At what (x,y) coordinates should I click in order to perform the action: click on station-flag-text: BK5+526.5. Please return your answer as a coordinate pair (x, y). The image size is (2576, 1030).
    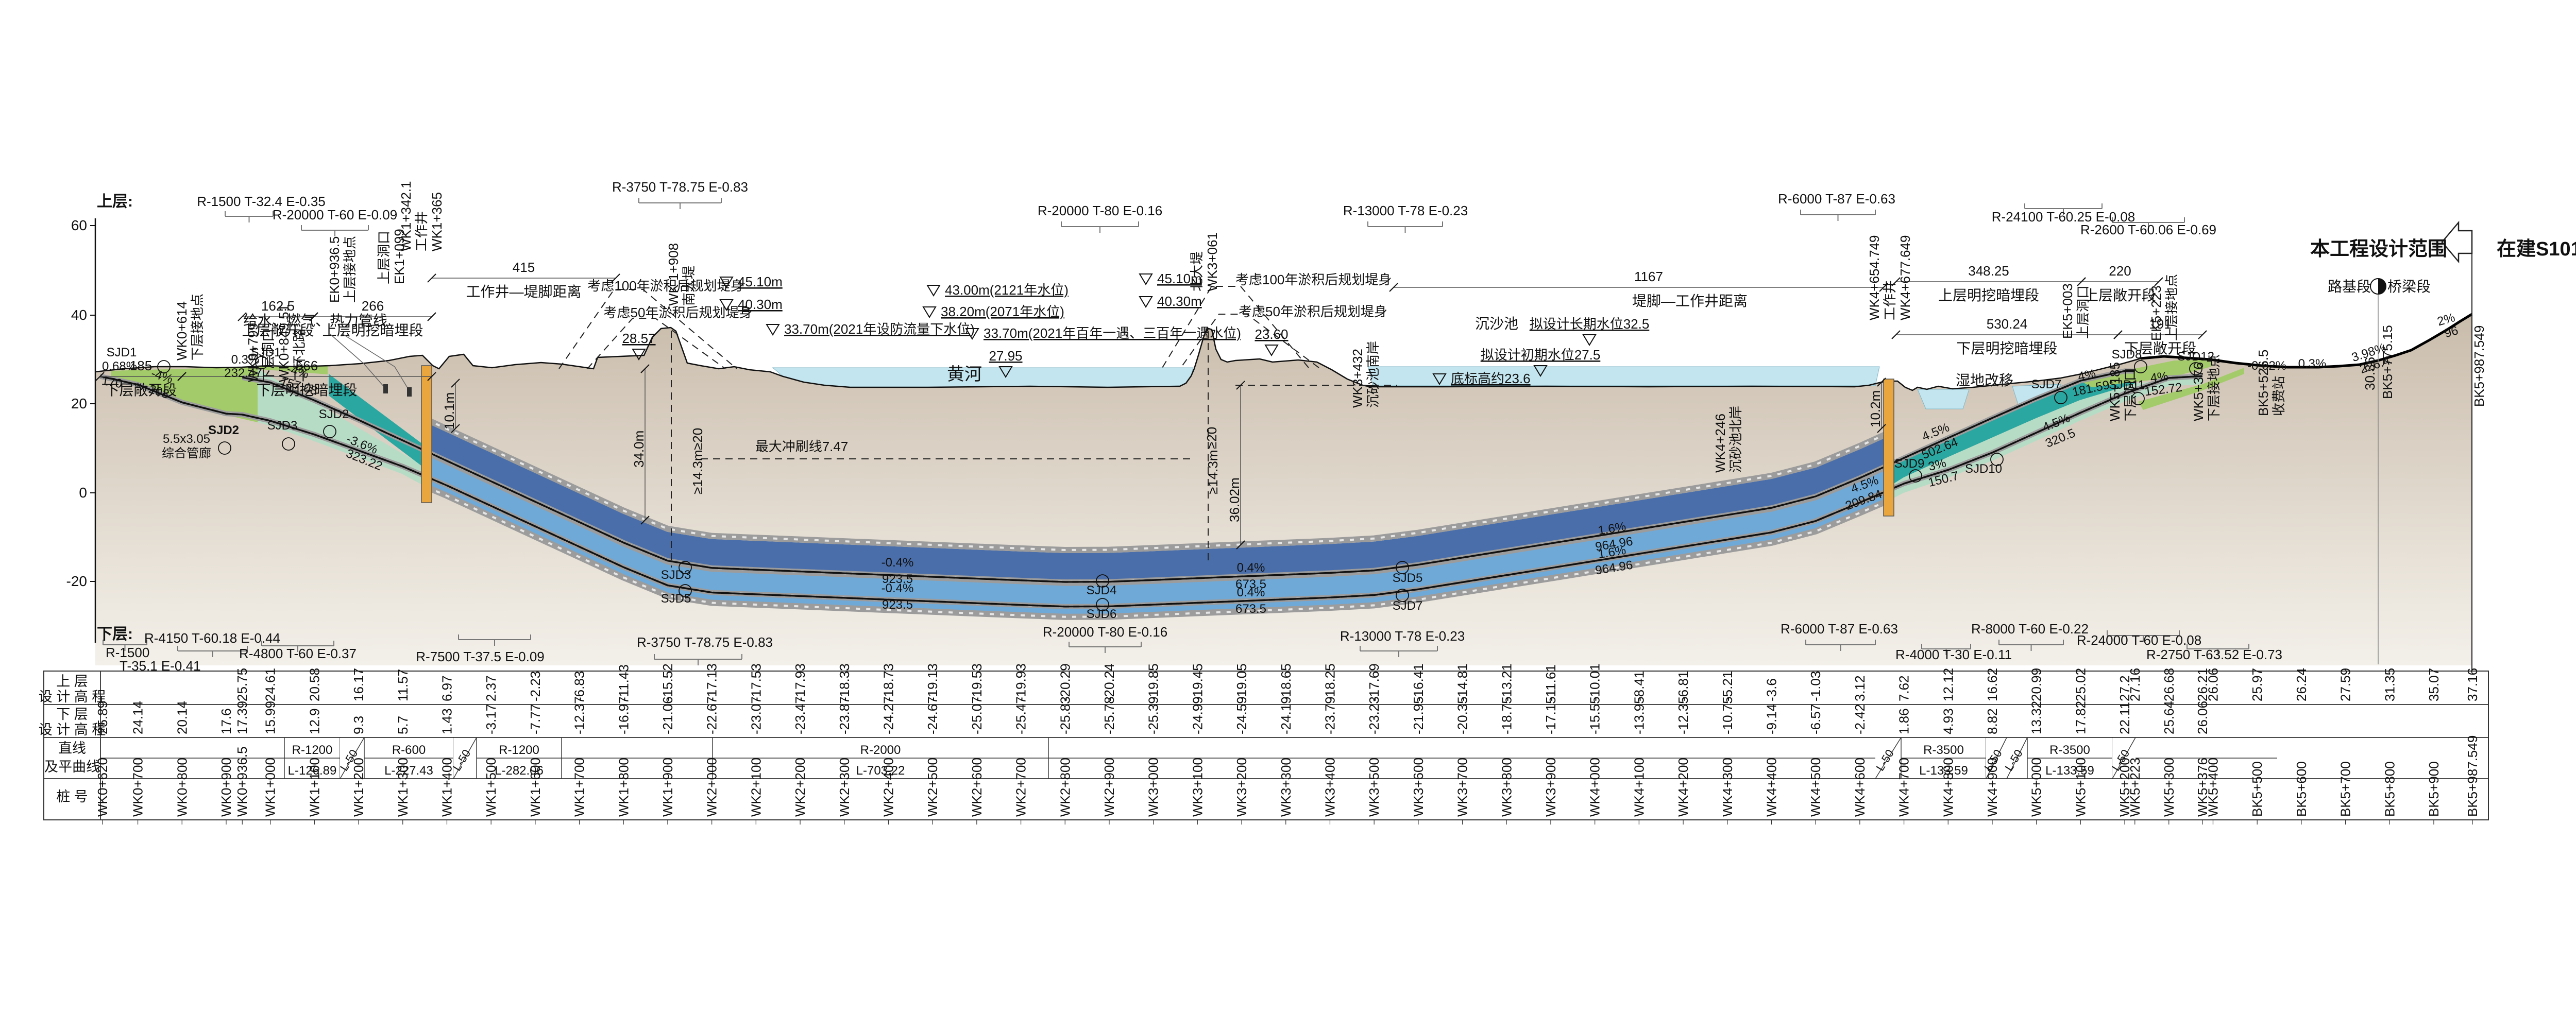
    Looking at the image, I should click on (2263, 383).